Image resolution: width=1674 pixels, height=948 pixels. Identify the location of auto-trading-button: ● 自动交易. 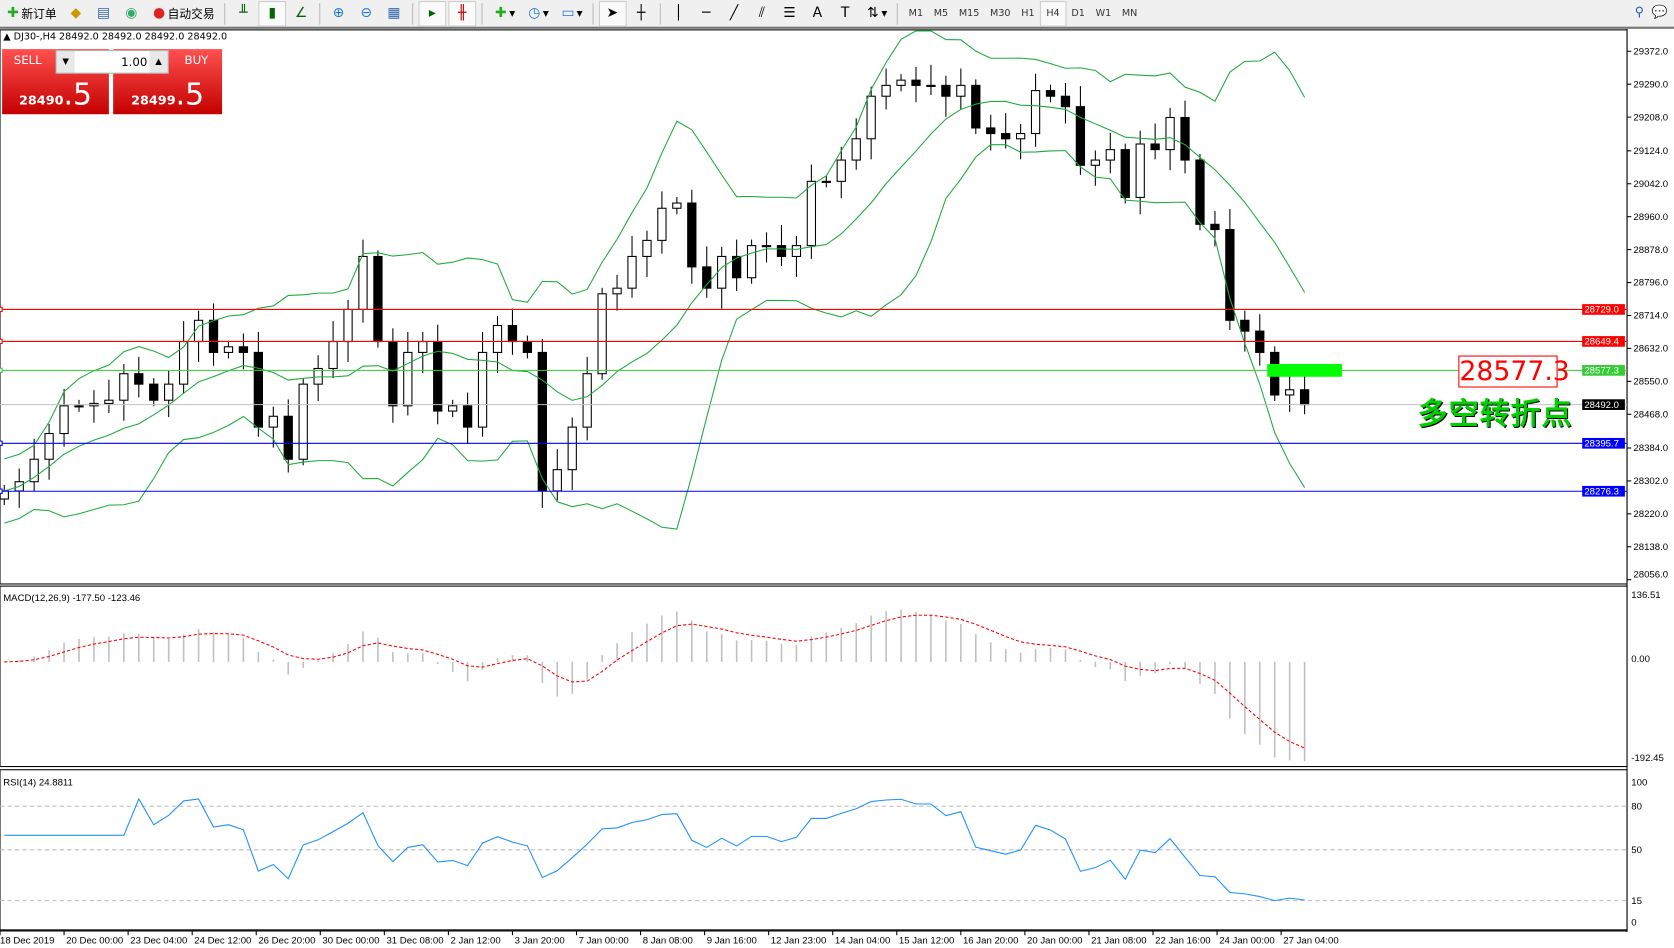
(182, 13).